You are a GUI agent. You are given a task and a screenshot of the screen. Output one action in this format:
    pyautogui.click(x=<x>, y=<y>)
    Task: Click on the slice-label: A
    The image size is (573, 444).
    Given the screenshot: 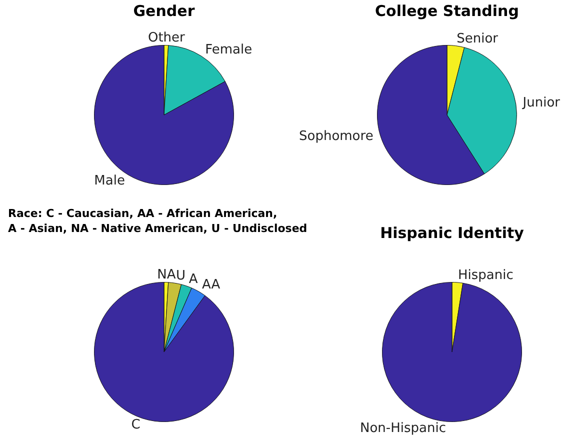 What is the action you would take?
    pyautogui.click(x=193, y=279)
    